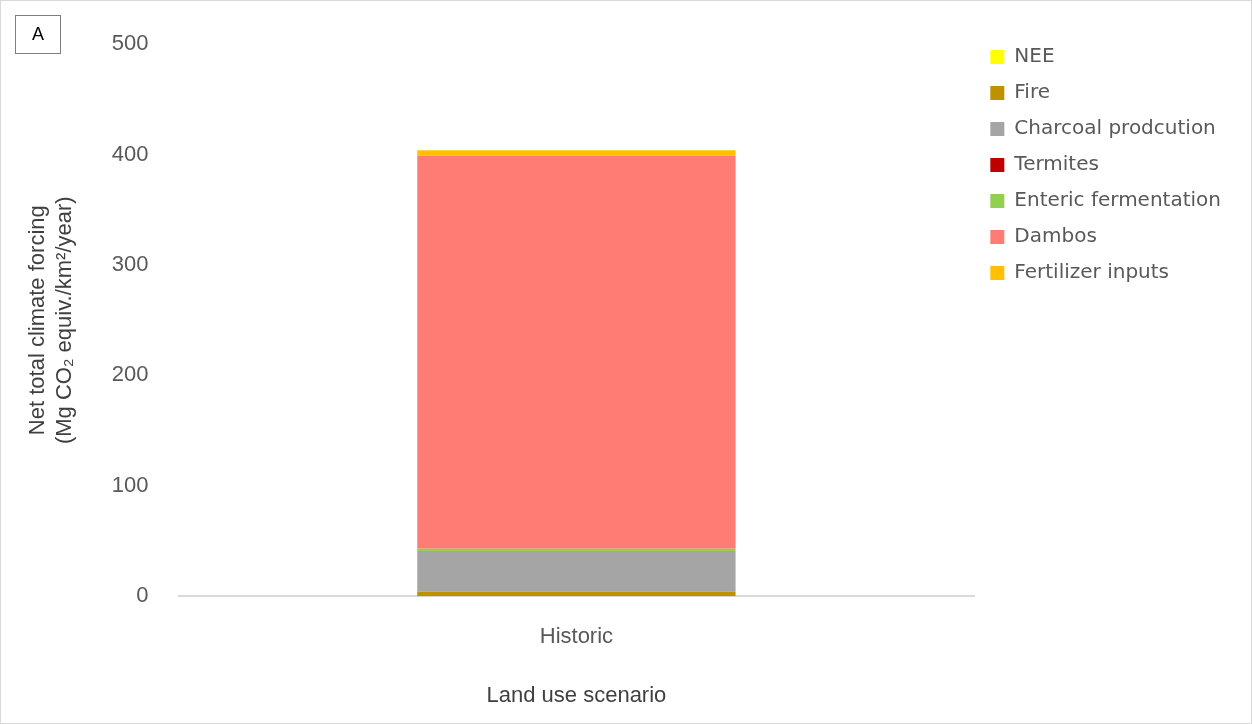 This screenshot has width=1252, height=724. I want to click on x-axis-title: Land use scenario, so click(576, 694).